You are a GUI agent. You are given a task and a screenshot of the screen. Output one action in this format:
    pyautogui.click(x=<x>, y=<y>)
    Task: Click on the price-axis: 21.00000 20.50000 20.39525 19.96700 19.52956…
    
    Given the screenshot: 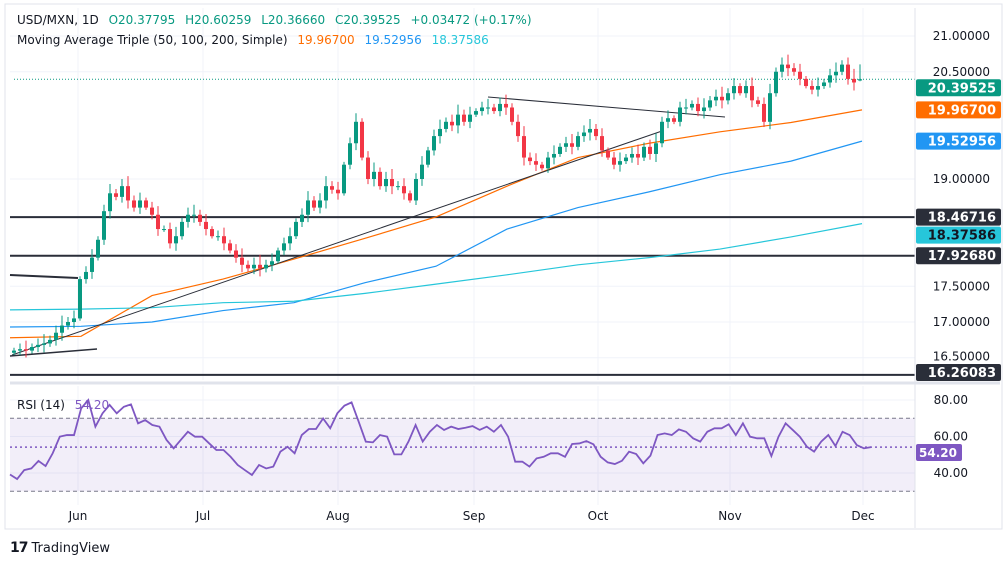 What is the action you would take?
    pyautogui.click(x=958, y=254)
    